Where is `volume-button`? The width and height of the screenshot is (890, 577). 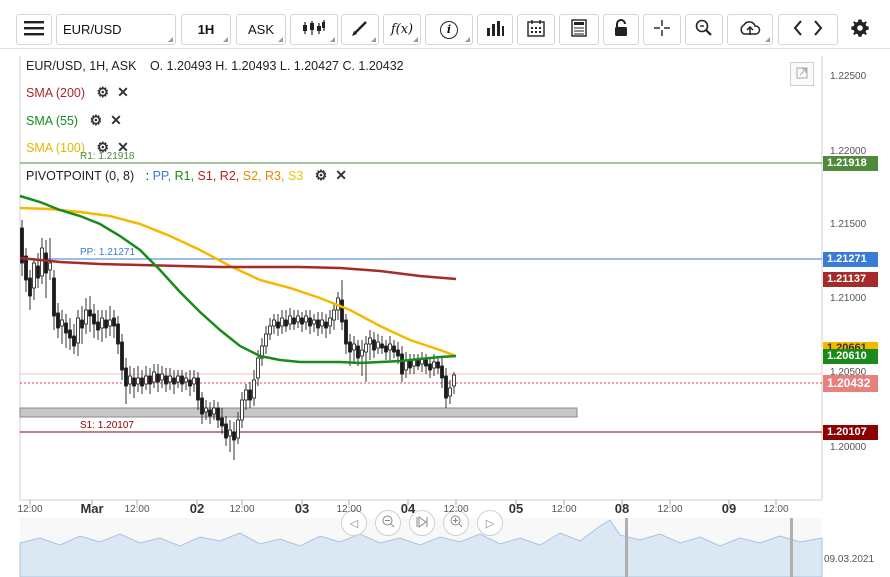
volume-button is located at coordinates (495, 29).